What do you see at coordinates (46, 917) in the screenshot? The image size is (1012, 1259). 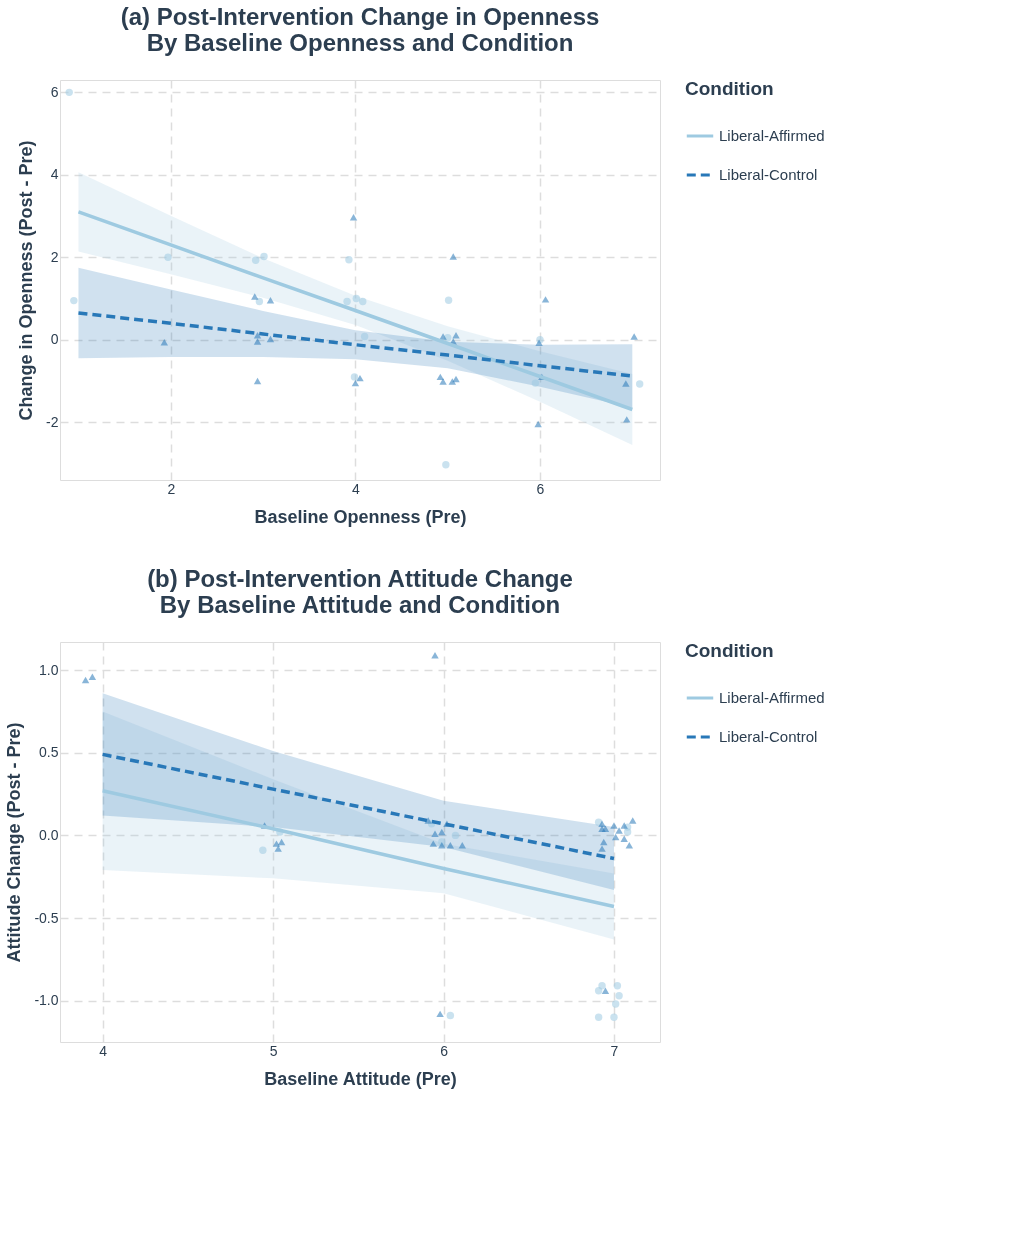 I see `y-tick-label: -0.5` at bounding box center [46, 917].